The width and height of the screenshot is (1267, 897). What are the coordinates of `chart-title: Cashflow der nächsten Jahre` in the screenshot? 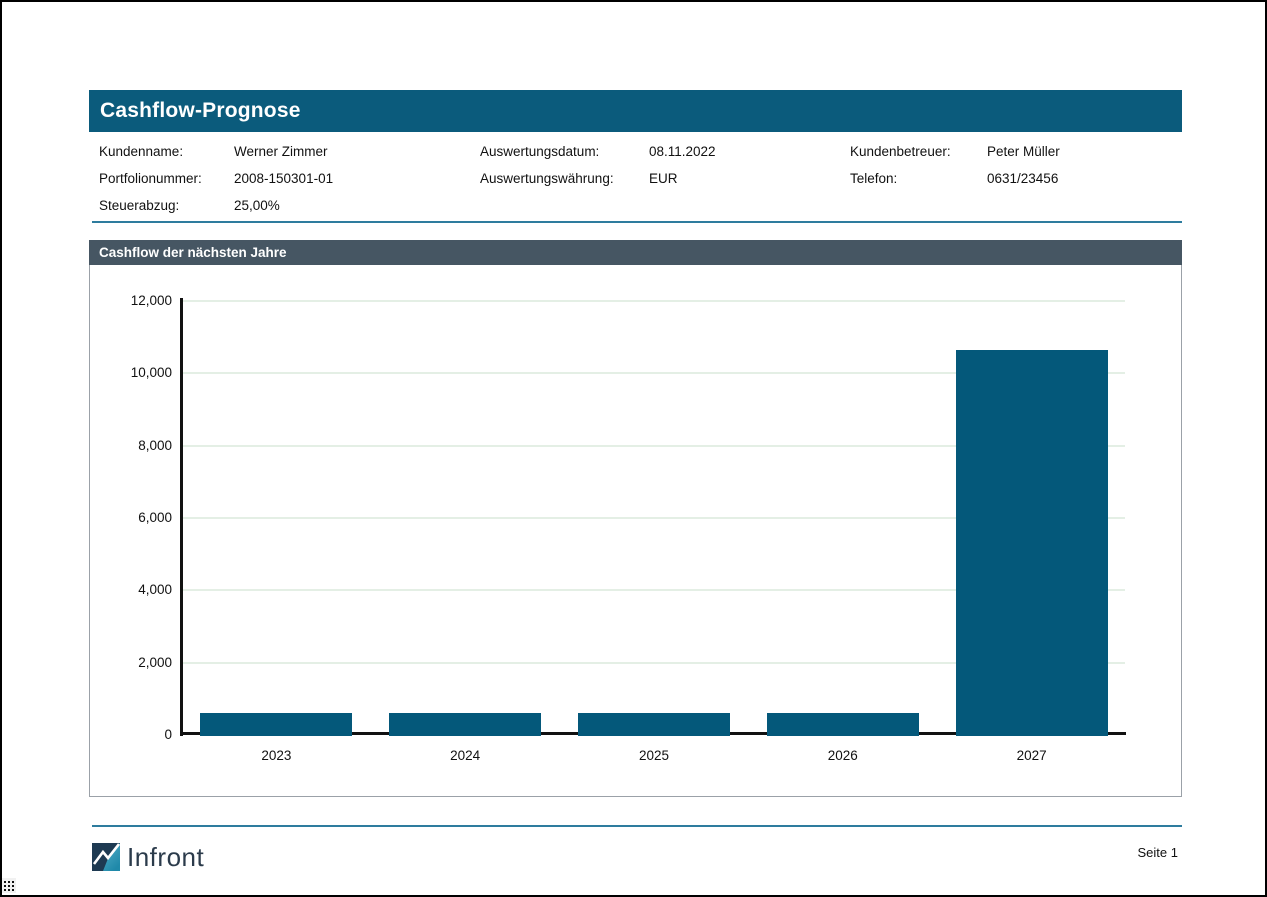 It's located at (193, 252).